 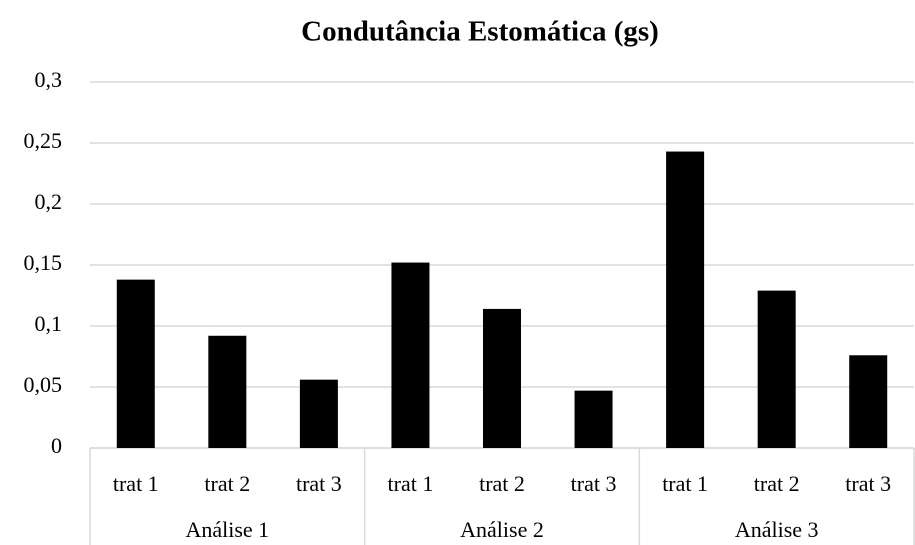 What do you see at coordinates (49, 323) in the screenshot?
I see `y-tick-label: 0,1` at bounding box center [49, 323].